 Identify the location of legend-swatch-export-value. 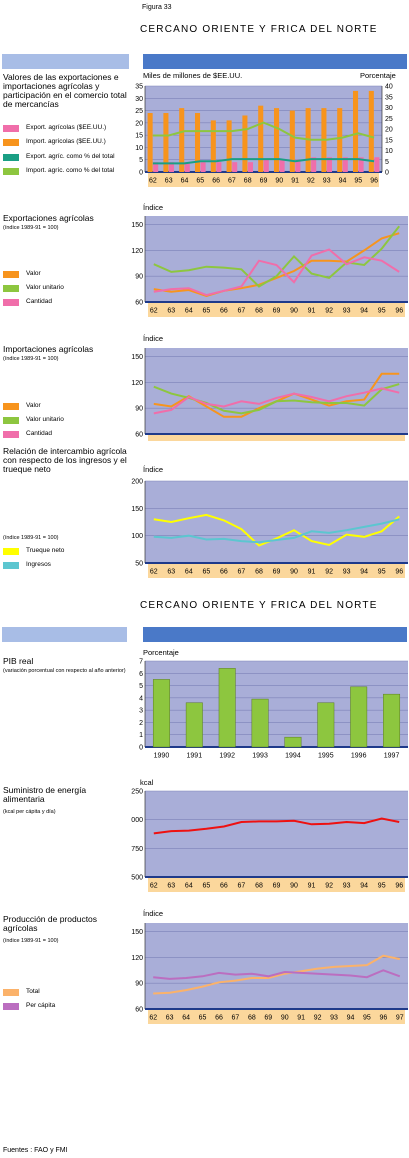
(11, 128).